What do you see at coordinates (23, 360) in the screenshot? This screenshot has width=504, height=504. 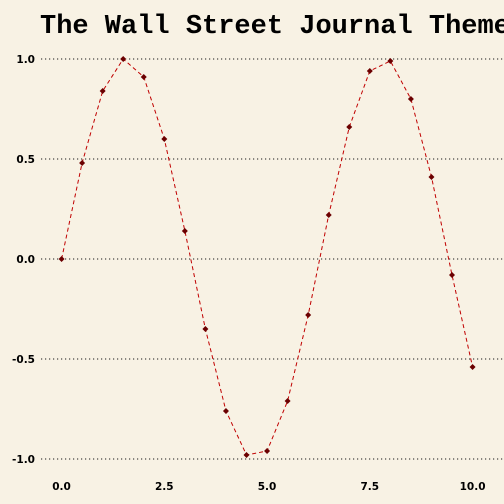 I see `y-tick-label: -0.5` at bounding box center [23, 360].